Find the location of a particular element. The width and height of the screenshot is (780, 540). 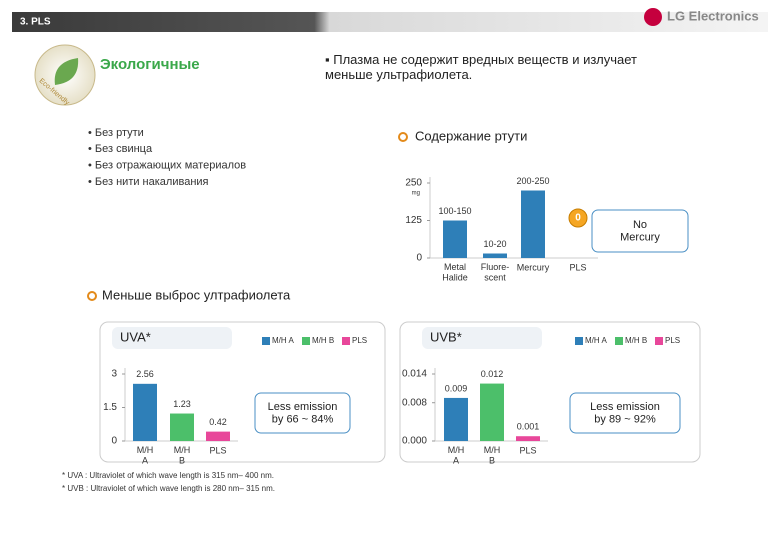

zero-badge is located at coordinates (578, 218).